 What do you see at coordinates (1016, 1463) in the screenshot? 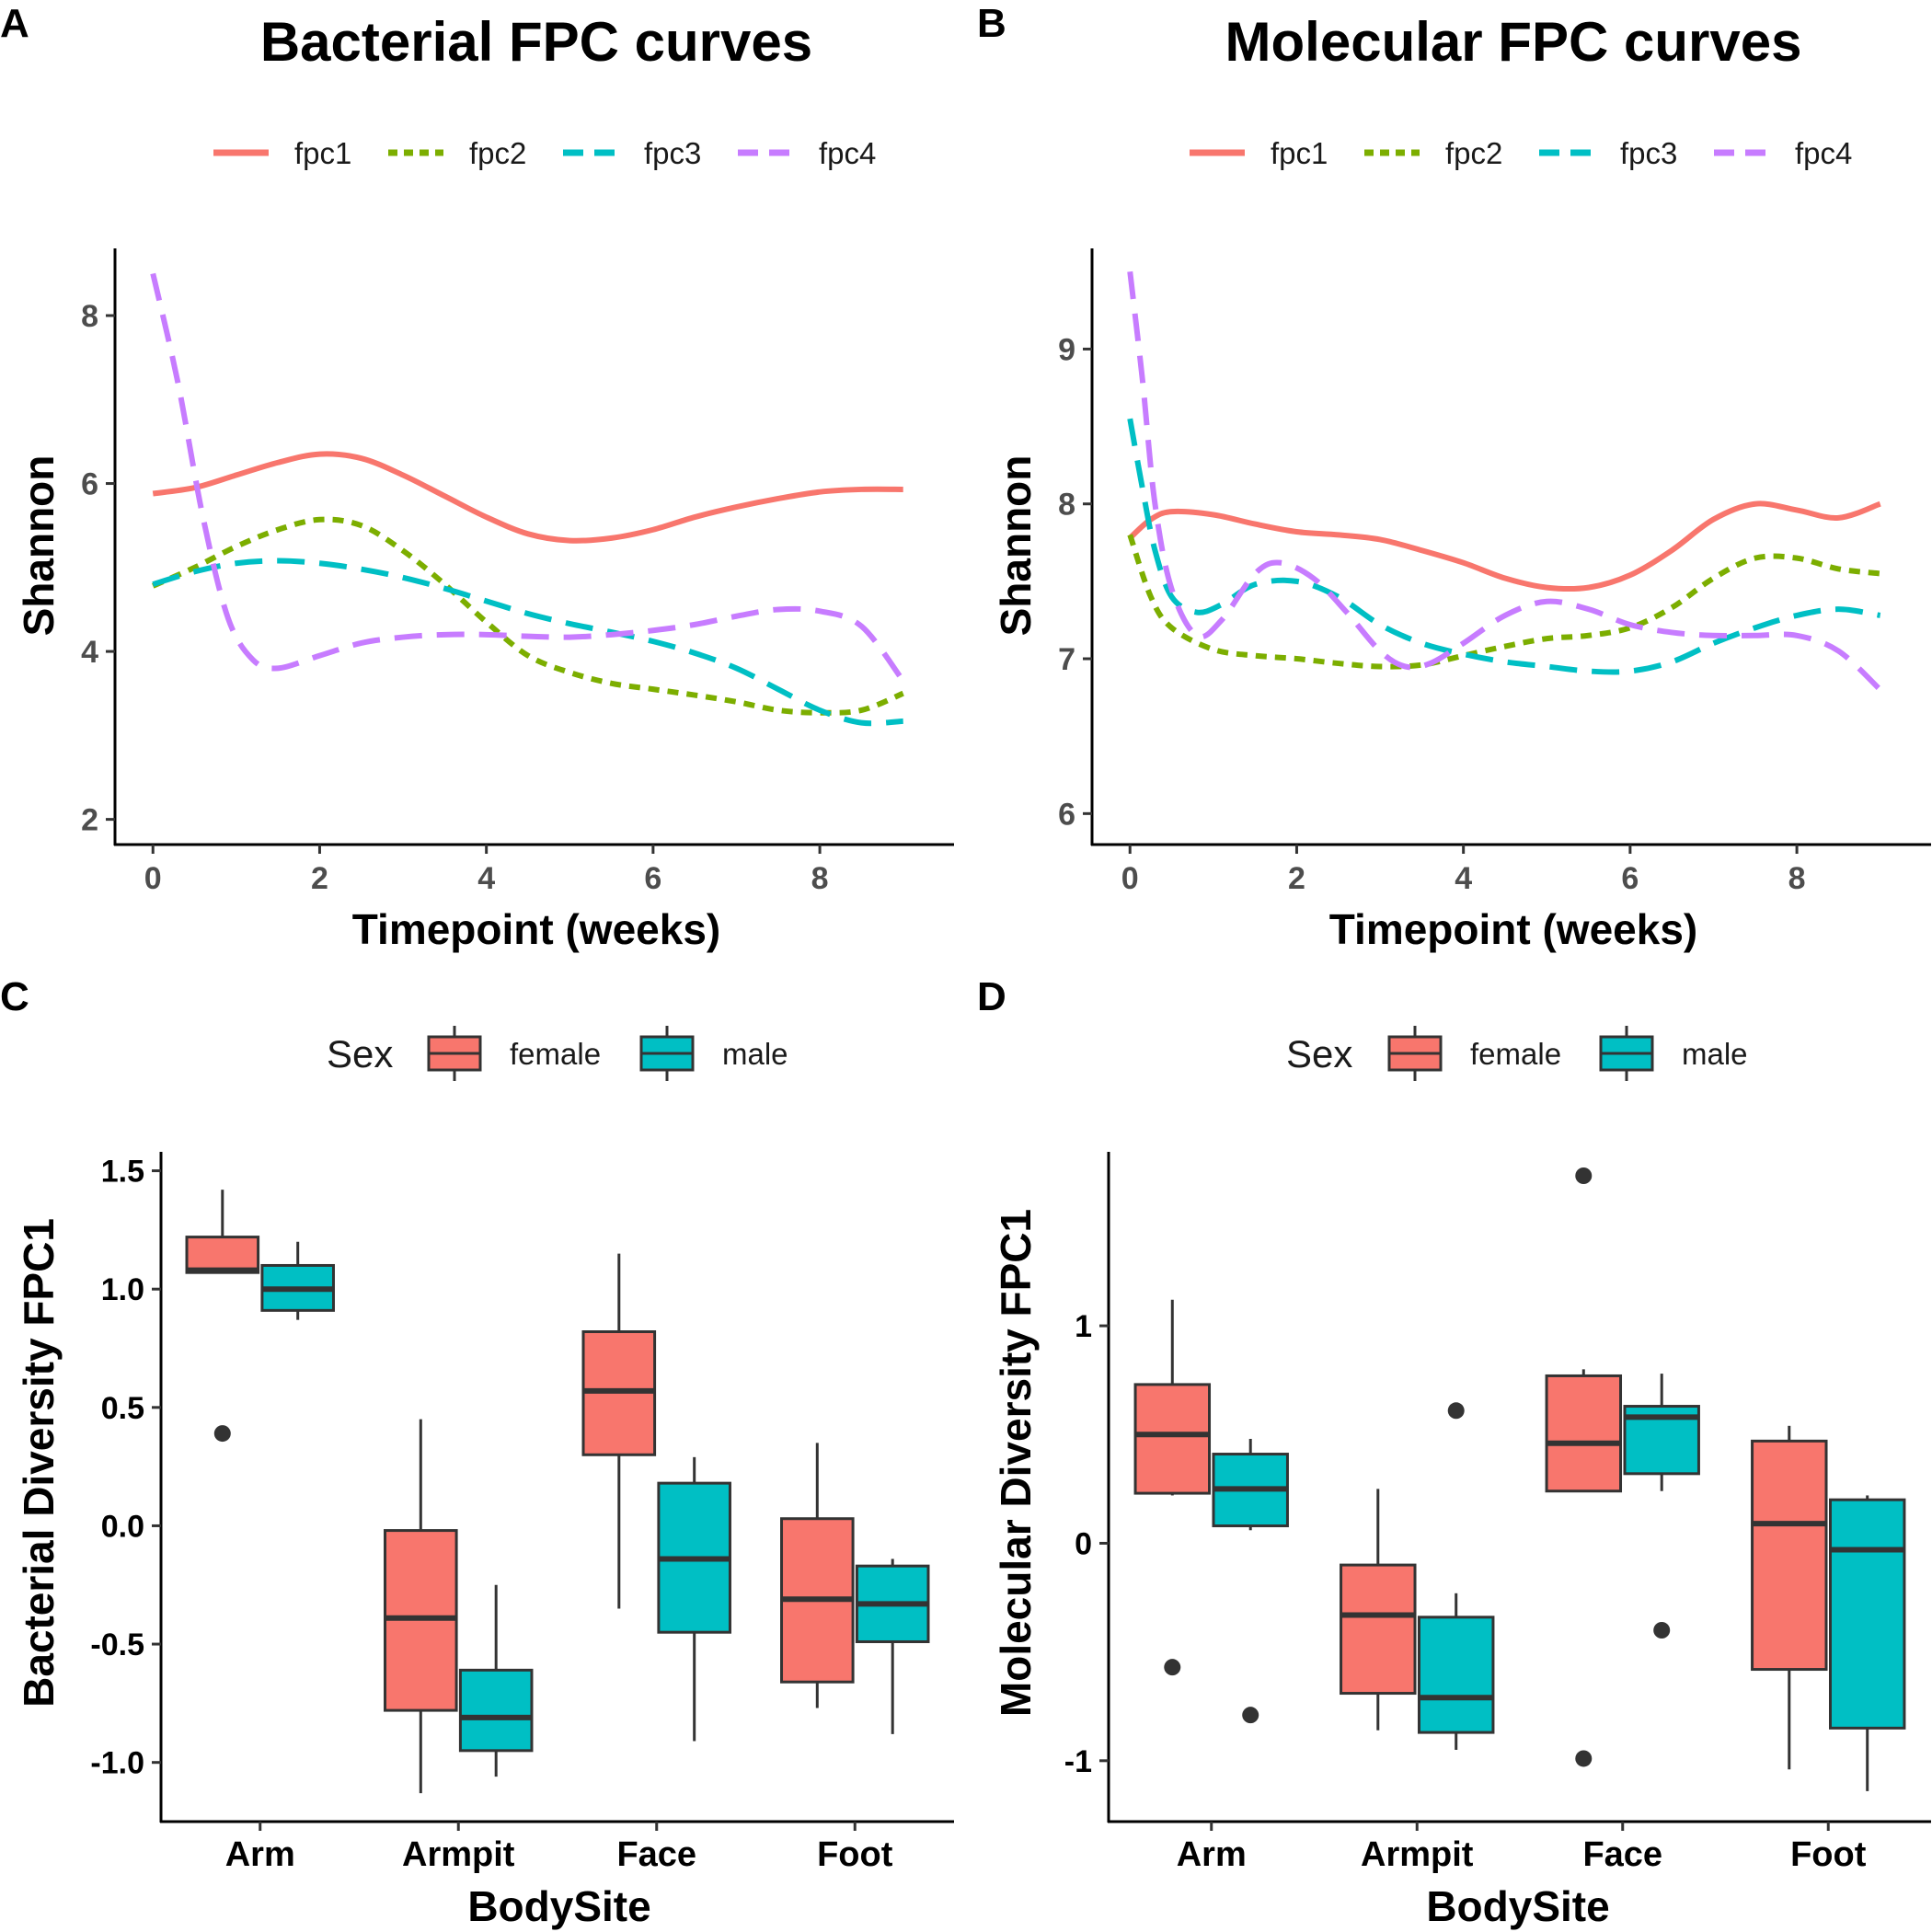
I see `y-axis-title-d: Molecular Diversity FPC1` at bounding box center [1016, 1463].